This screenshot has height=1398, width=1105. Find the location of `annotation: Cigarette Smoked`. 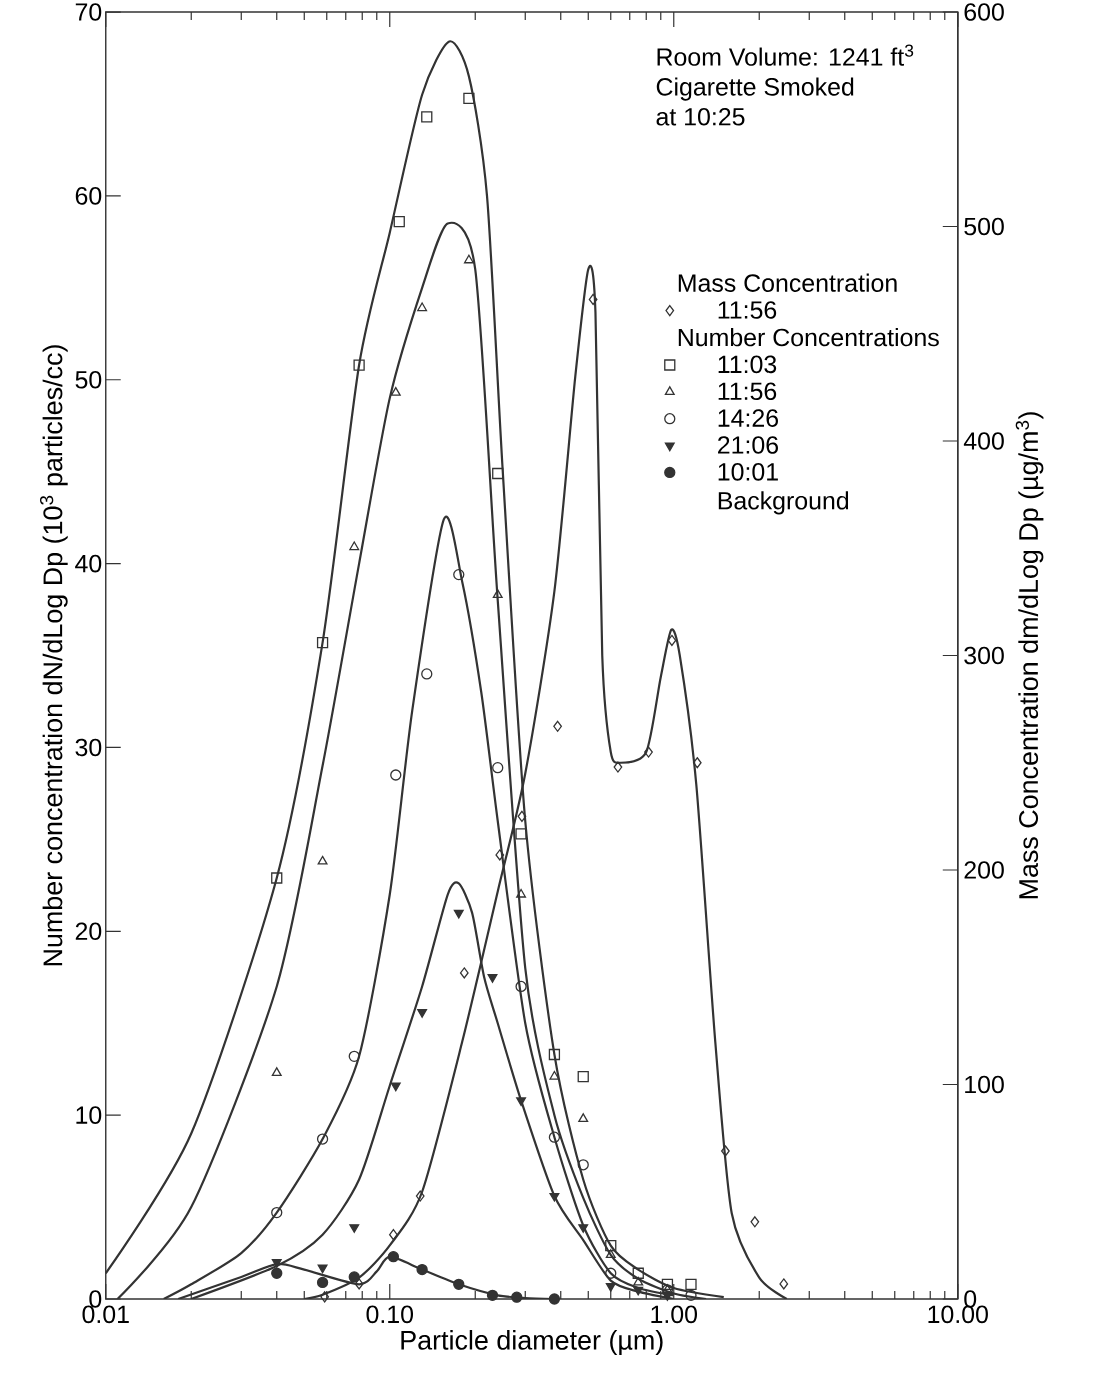

annotation: Cigarette Smoked is located at coordinates (755, 89).